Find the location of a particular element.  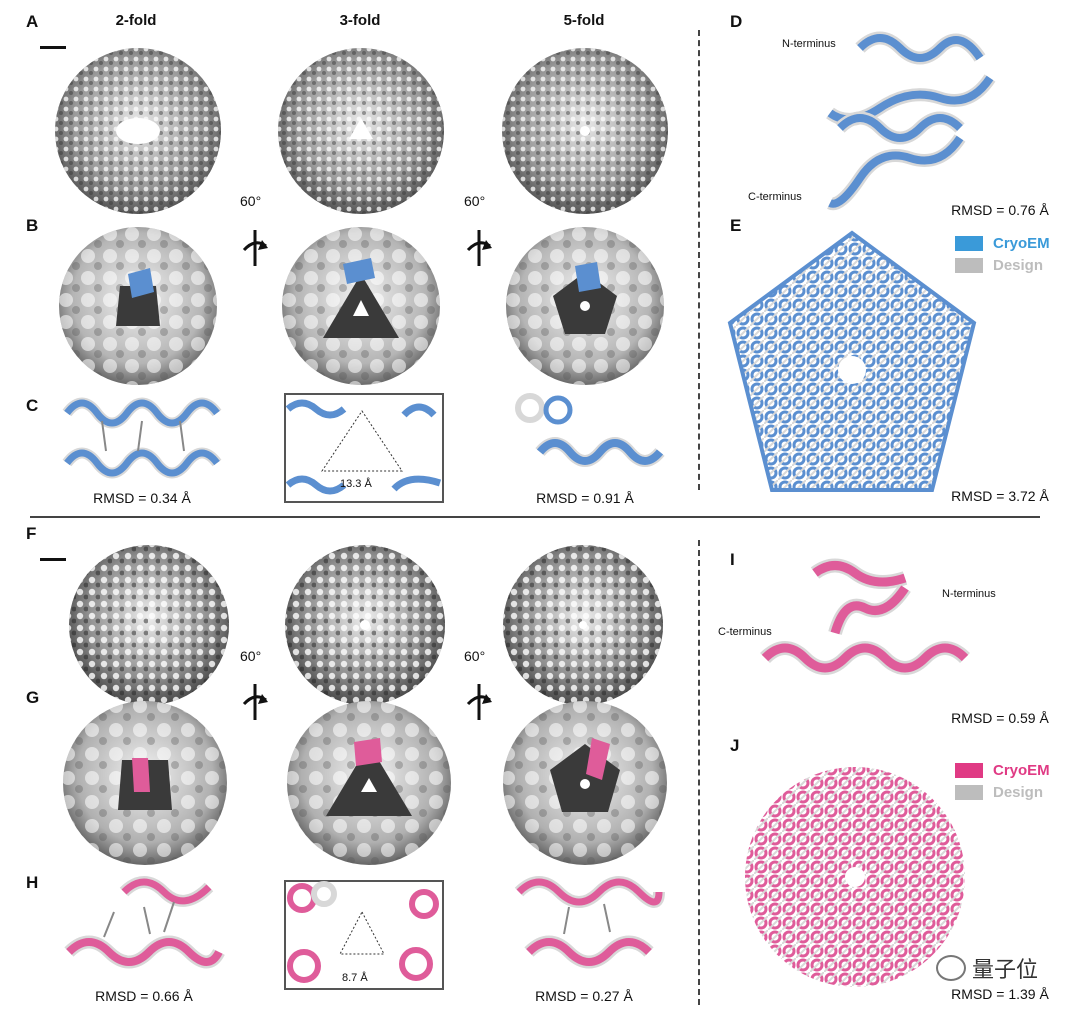

column-header-5fold: 5-fold is located at coordinates (584, 20).